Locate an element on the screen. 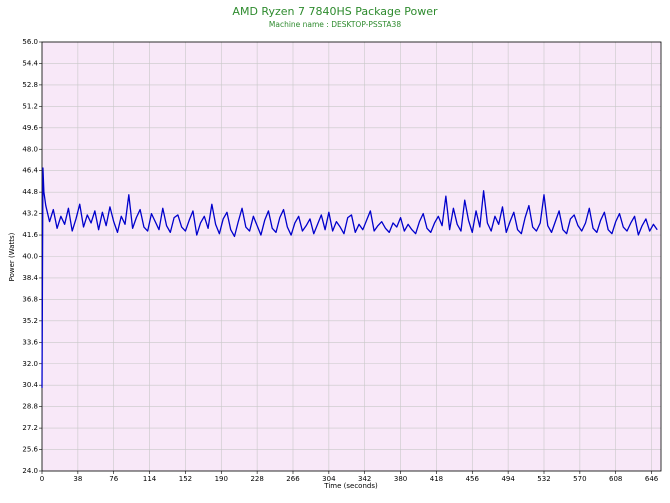 The height and width of the screenshot is (503, 670). y-tick-label: 28.8 is located at coordinates (30, 407).